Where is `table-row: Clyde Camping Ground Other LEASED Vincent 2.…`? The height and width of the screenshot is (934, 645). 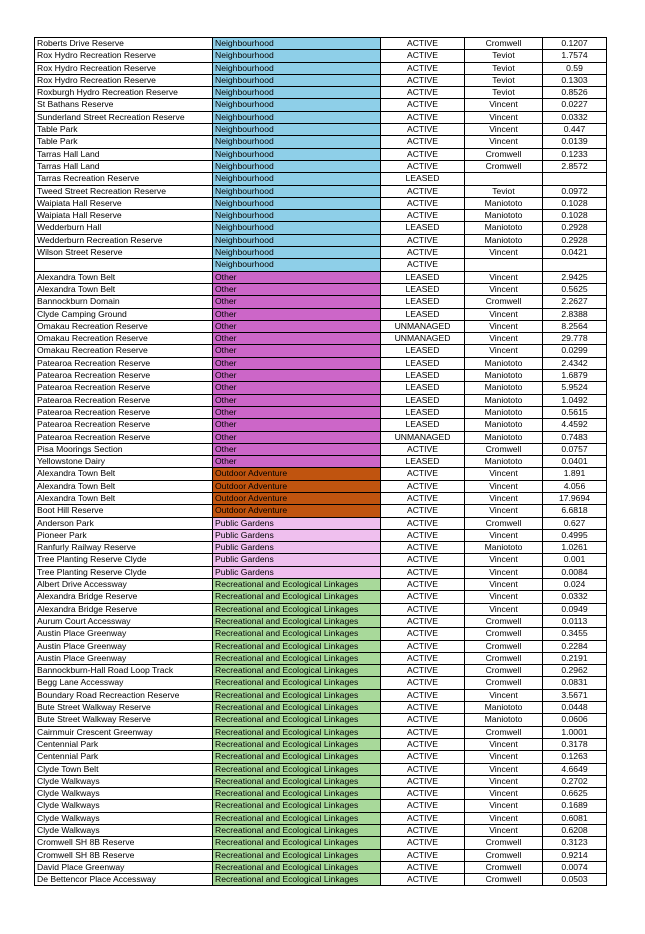 table-row: Clyde Camping Ground Other LEASED Vincent 2.… is located at coordinates (320, 314).